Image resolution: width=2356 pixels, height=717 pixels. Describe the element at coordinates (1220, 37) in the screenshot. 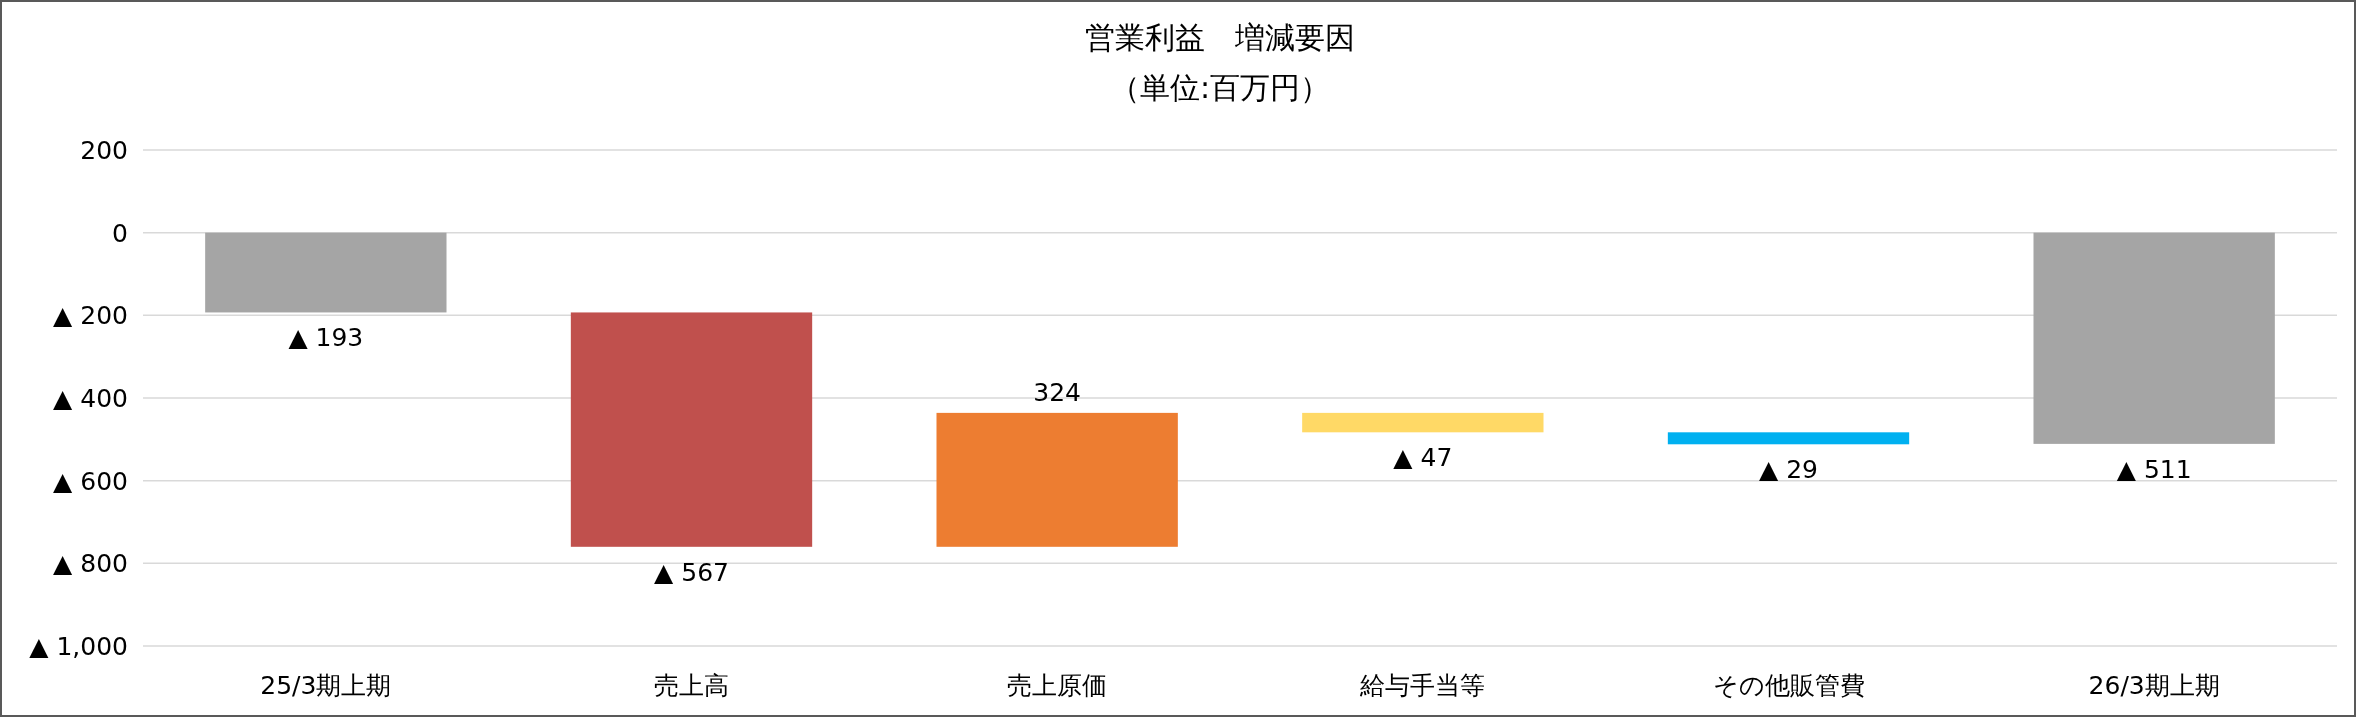

I see `chart-title: 営業利益 増減要因` at that location.